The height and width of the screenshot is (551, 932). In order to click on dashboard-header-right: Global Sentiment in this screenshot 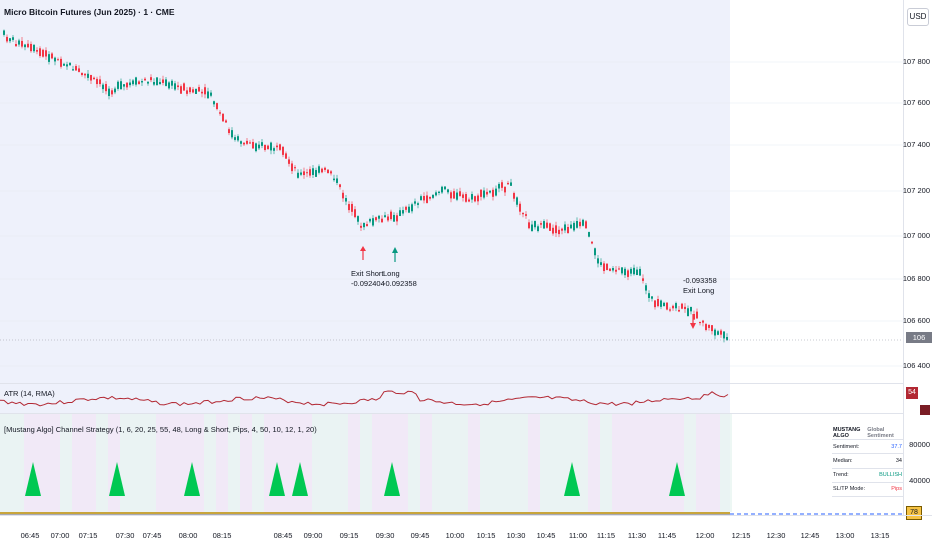, I will do `click(880, 432)`.